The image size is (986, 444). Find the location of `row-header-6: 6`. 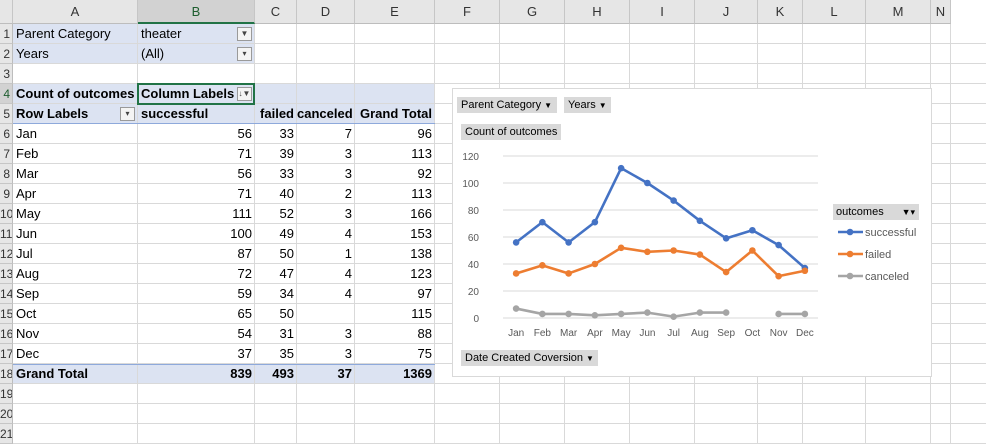

row-header-6: 6 is located at coordinates (6, 134).